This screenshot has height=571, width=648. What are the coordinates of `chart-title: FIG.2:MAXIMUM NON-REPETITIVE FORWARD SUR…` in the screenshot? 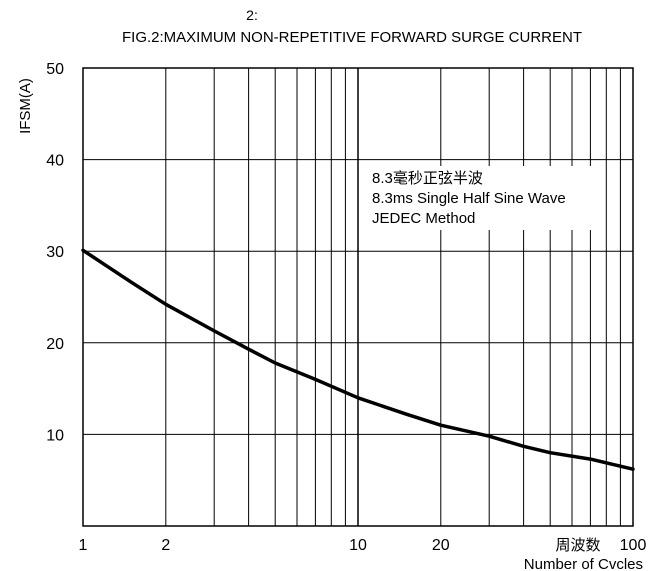 It's located at (352, 37).